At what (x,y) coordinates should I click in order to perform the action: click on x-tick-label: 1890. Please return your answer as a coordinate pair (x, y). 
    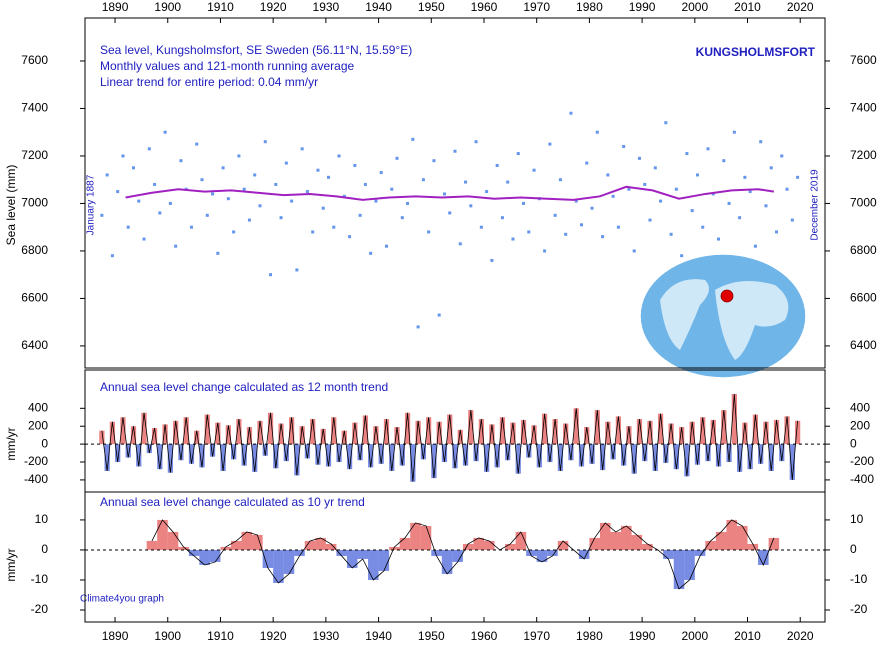
    Looking at the image, I should click on (115, 636).